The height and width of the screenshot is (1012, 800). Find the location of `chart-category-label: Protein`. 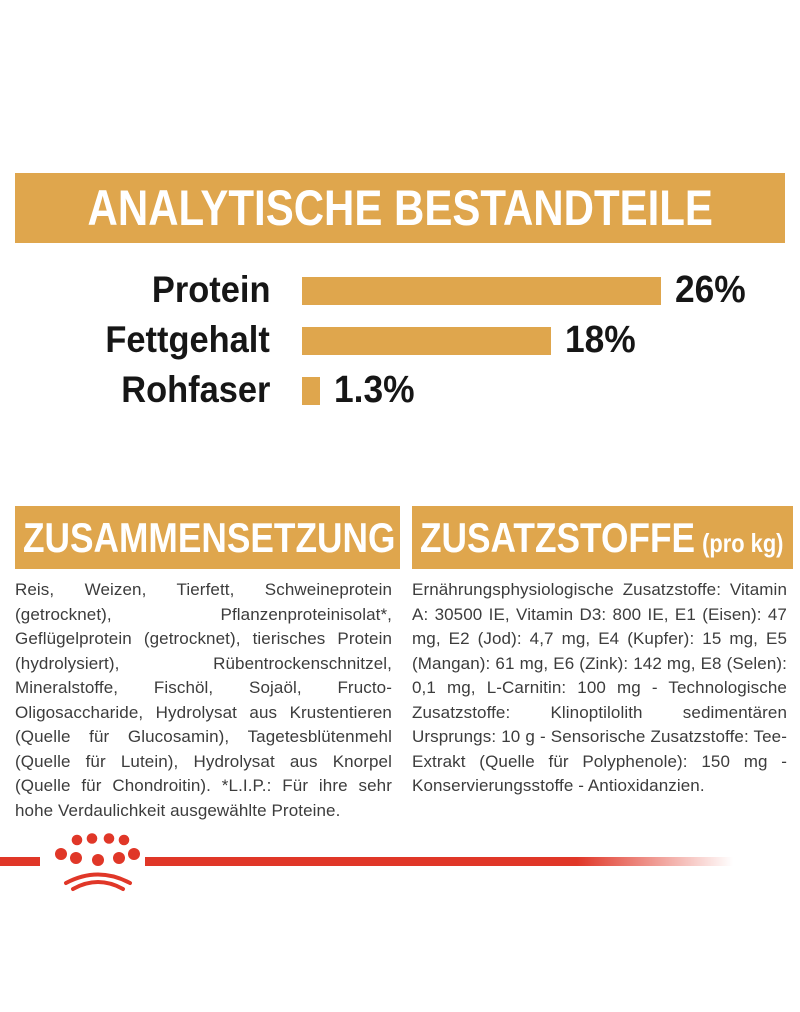

chart-category-label: Protein is located at coordinates (210, 289).